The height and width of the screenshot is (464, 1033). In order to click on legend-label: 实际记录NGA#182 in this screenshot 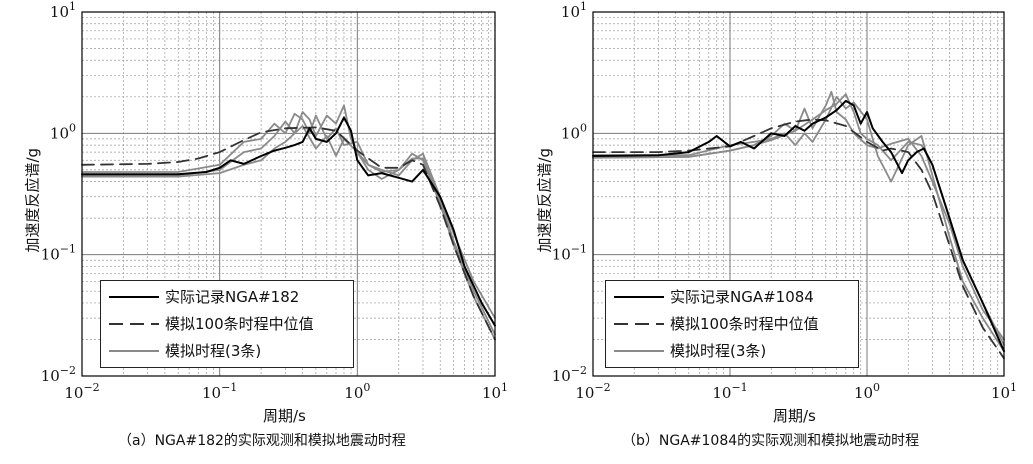, I will do `click(232, 297)`.